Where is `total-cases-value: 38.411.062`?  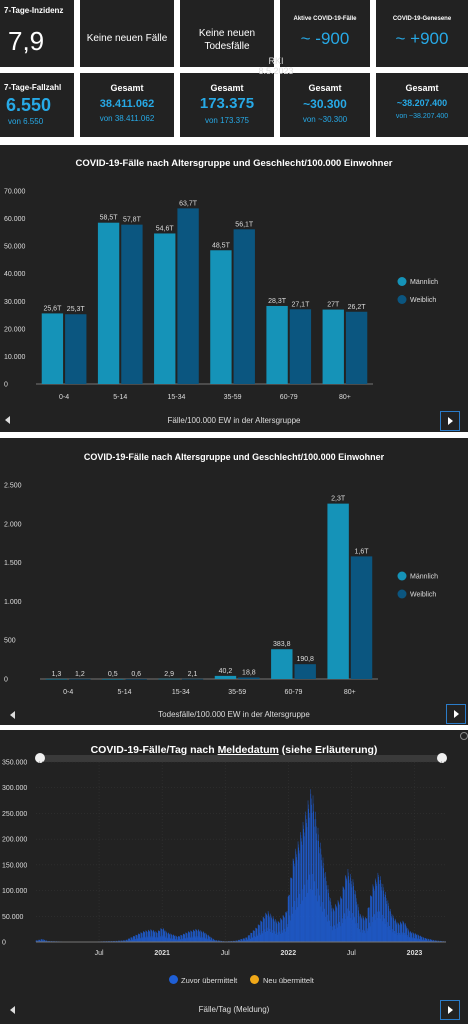 total-cases-value: 38.411.062 is located at coordinates (127, 104).